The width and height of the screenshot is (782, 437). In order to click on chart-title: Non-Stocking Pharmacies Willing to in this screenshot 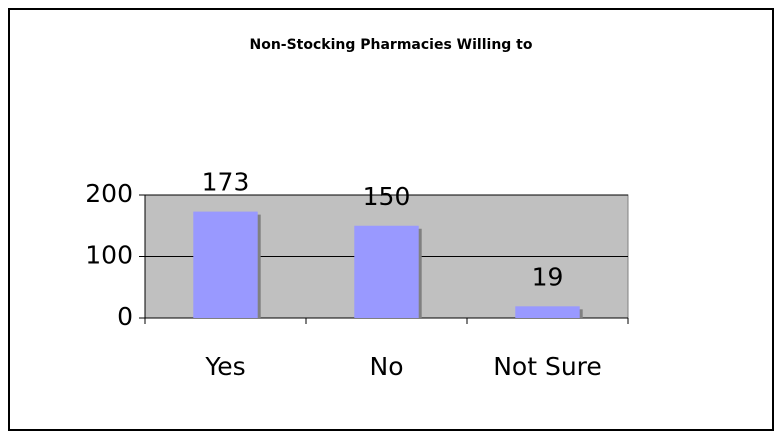, I will do `click(390, 45)`.